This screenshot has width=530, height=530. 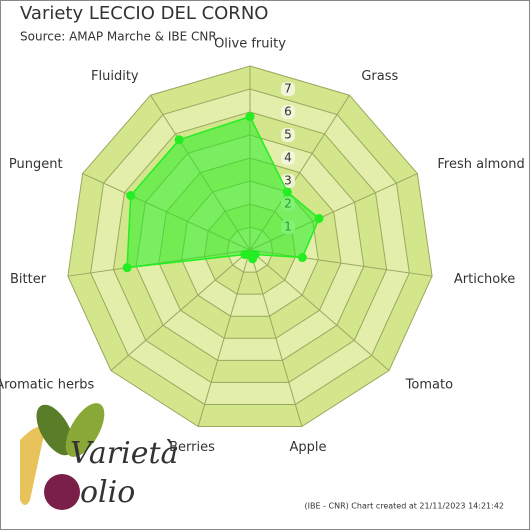 I want to click on axis-label: Pungent, so click(x=36, y=164).